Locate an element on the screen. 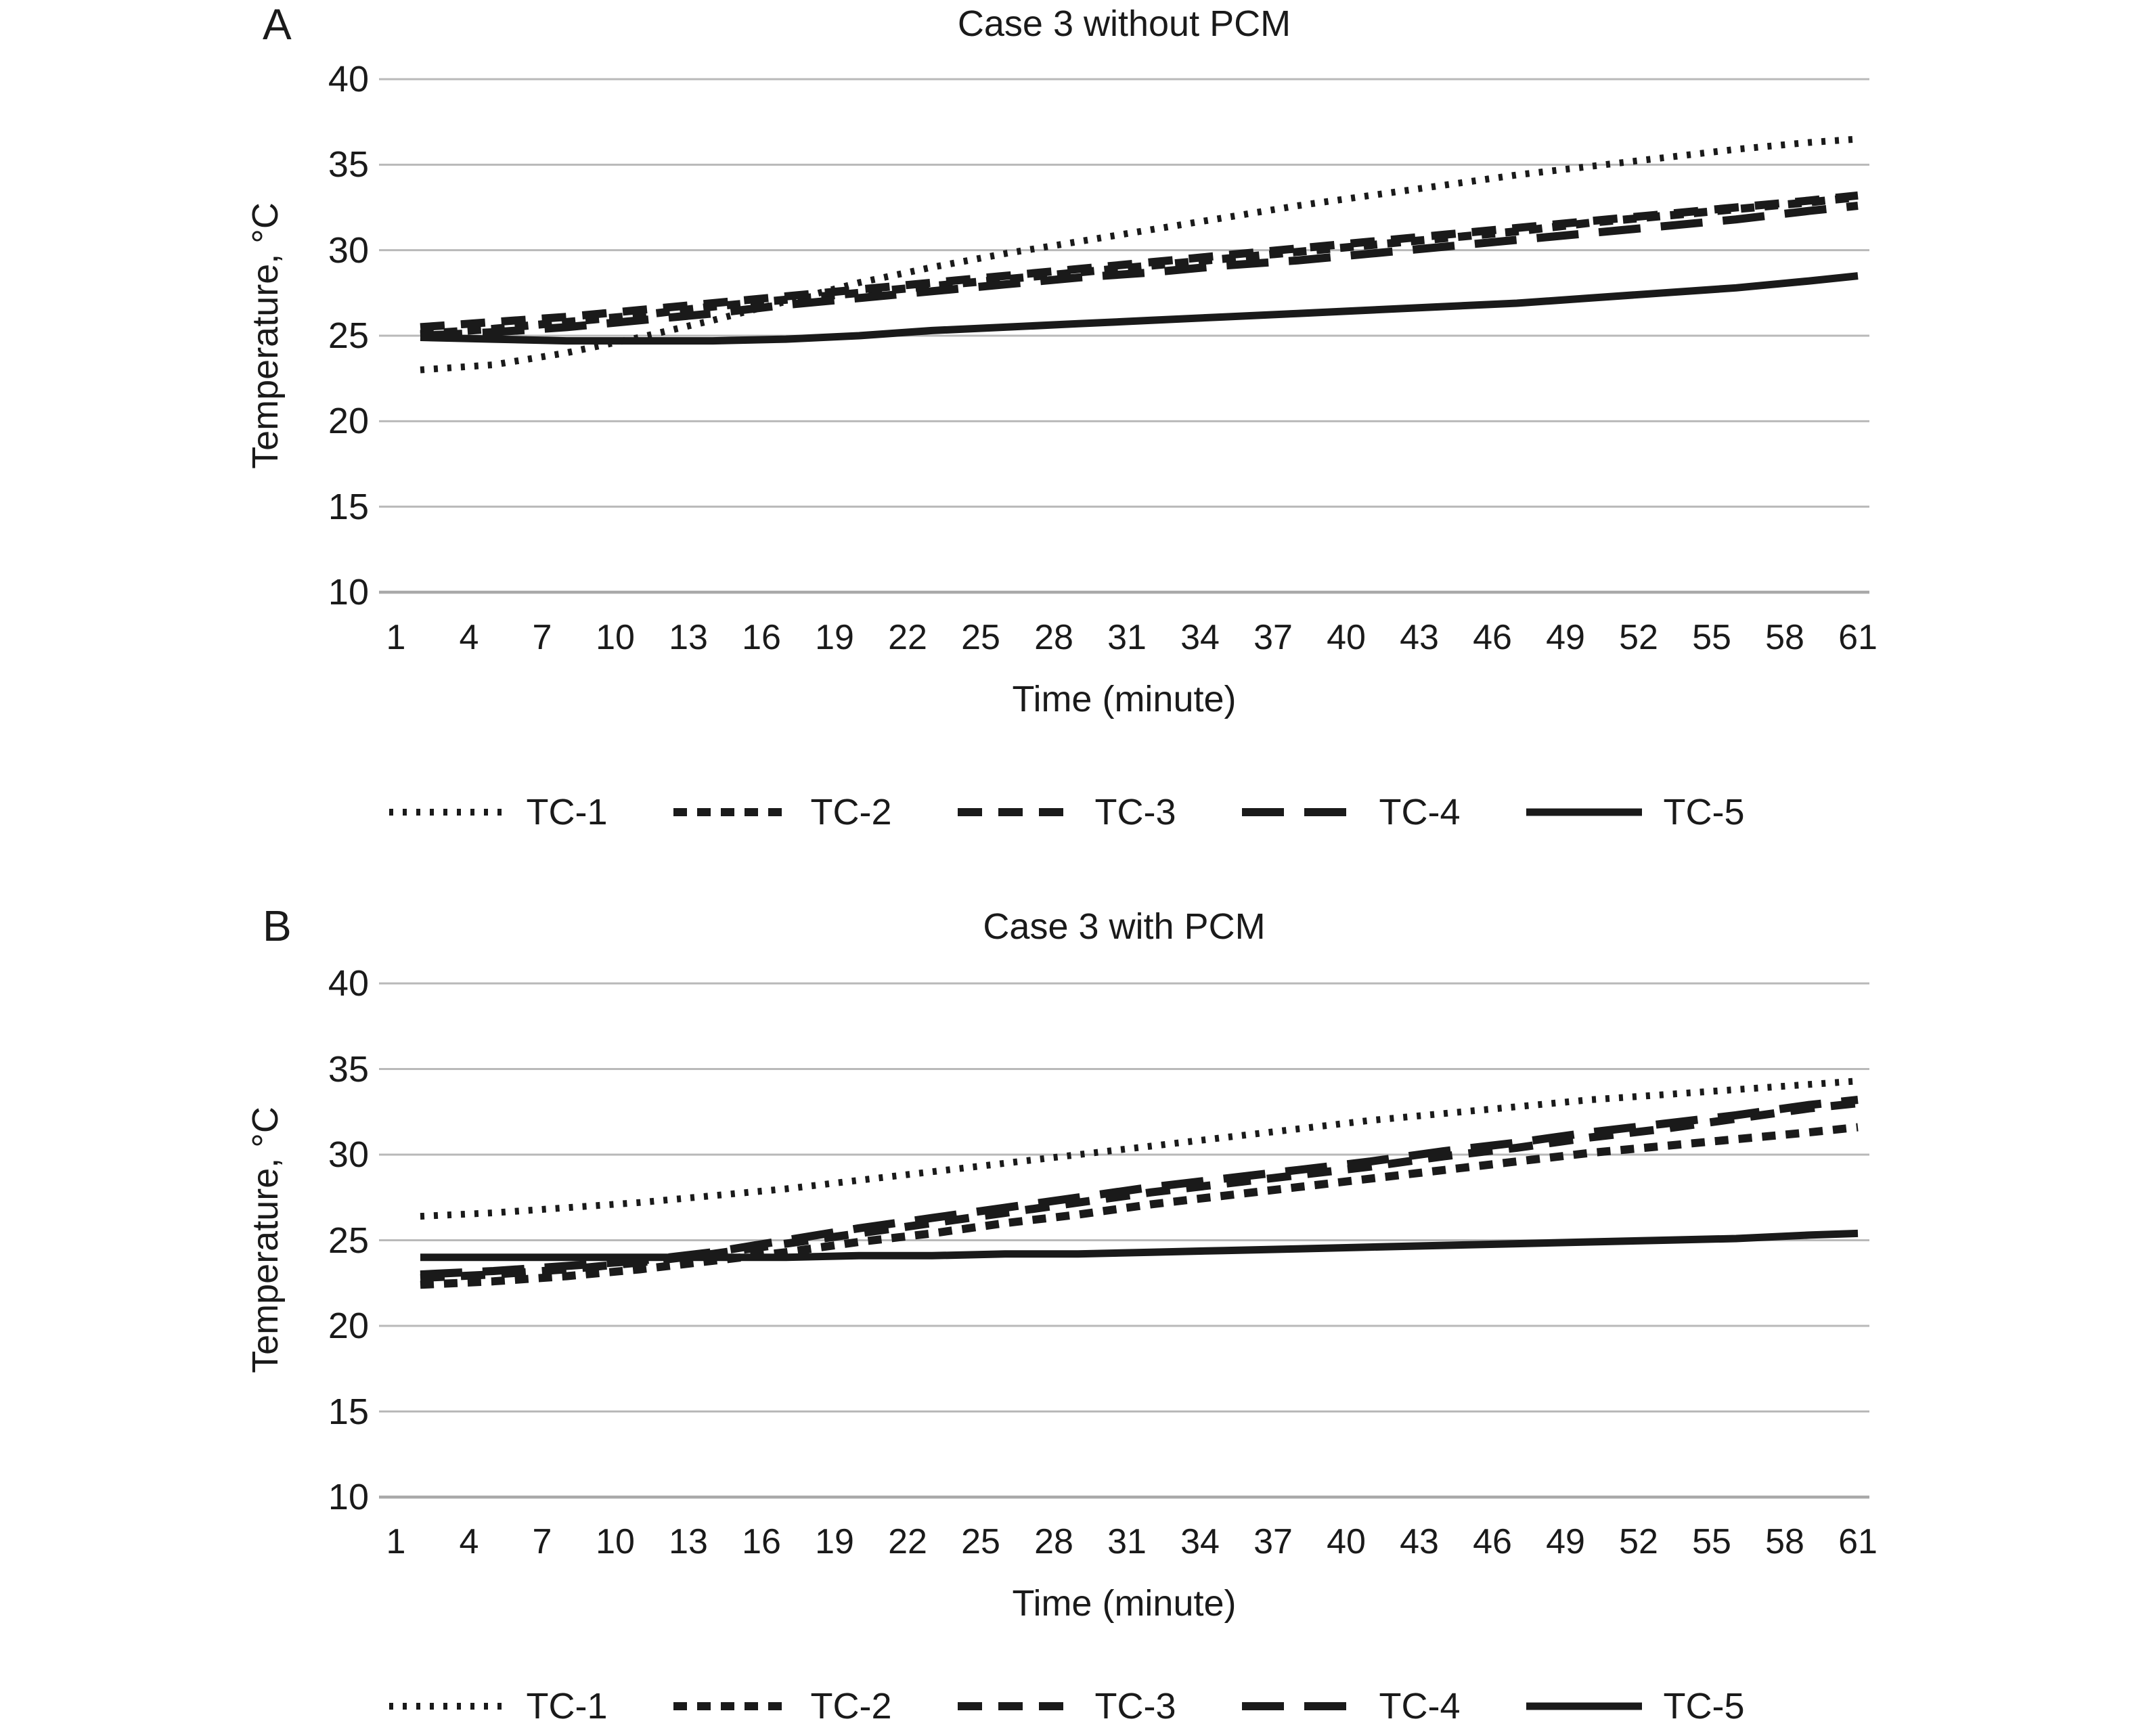  chart-title-a: Case 3 without PCM is located at coordinates (1124, 23).